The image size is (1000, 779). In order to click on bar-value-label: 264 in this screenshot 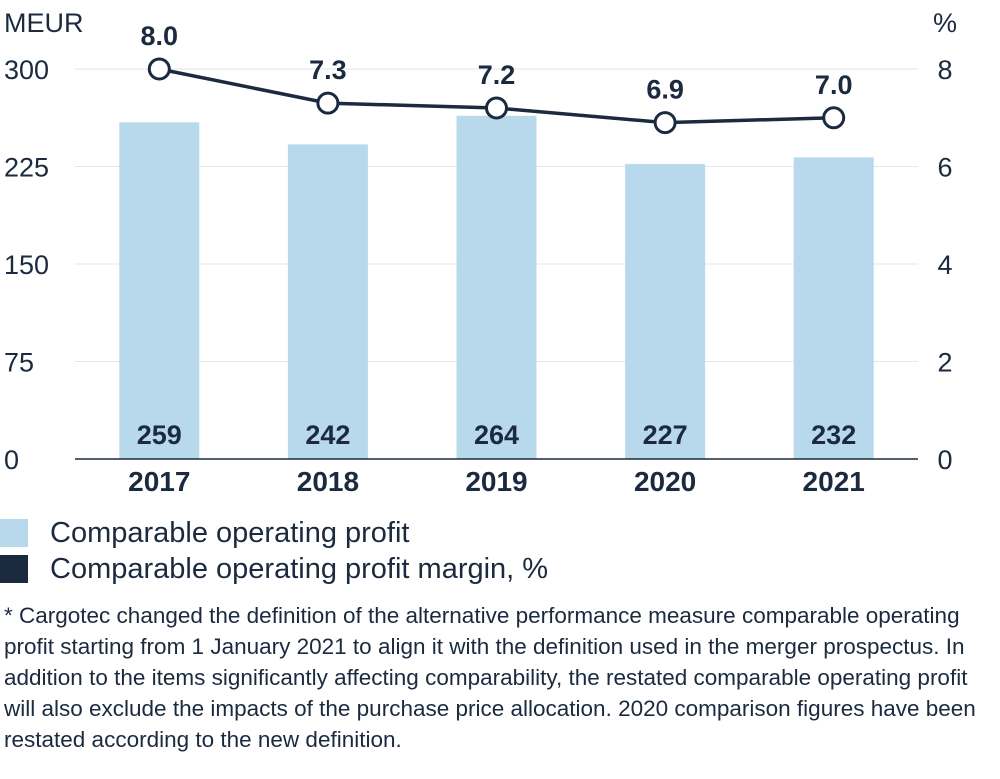, I will do `click(496, 435)`.